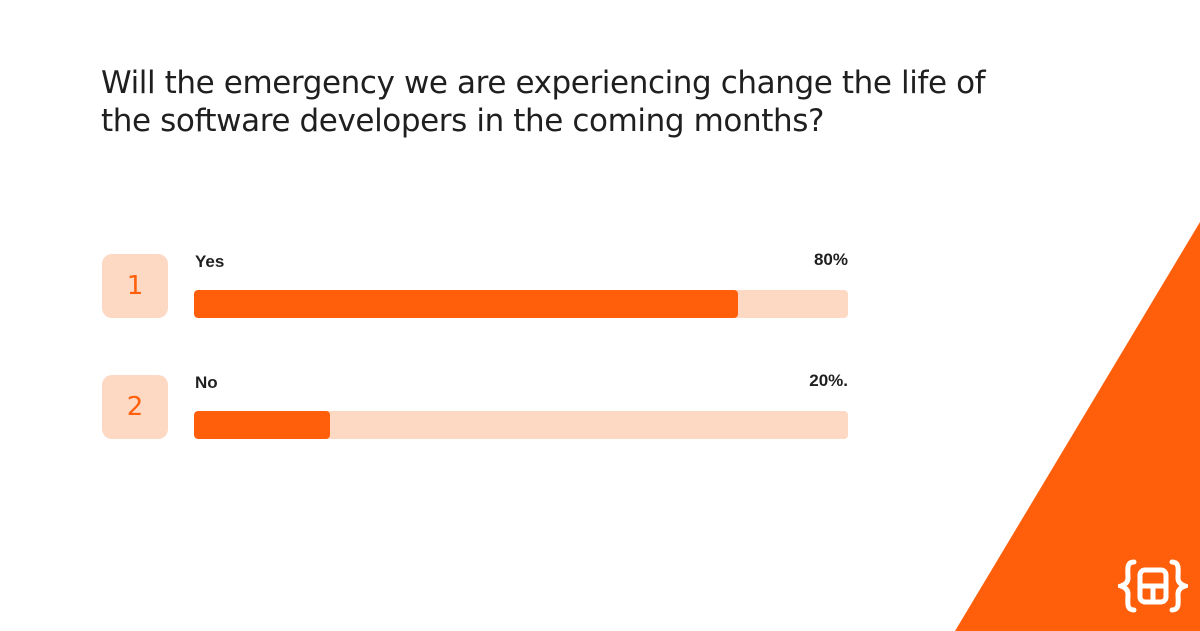 This screenshot has height=631, width=1200. I want to click on poll-option-yes: 1 Yes 80%, so click(482, 290).